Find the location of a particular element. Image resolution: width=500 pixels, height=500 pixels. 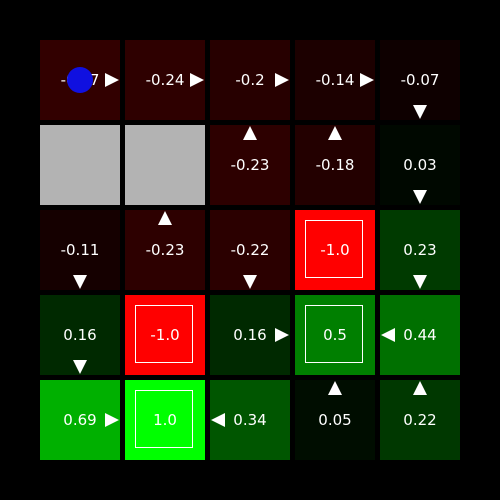

state-value: 0.23 is located at coordinates (420, 250).